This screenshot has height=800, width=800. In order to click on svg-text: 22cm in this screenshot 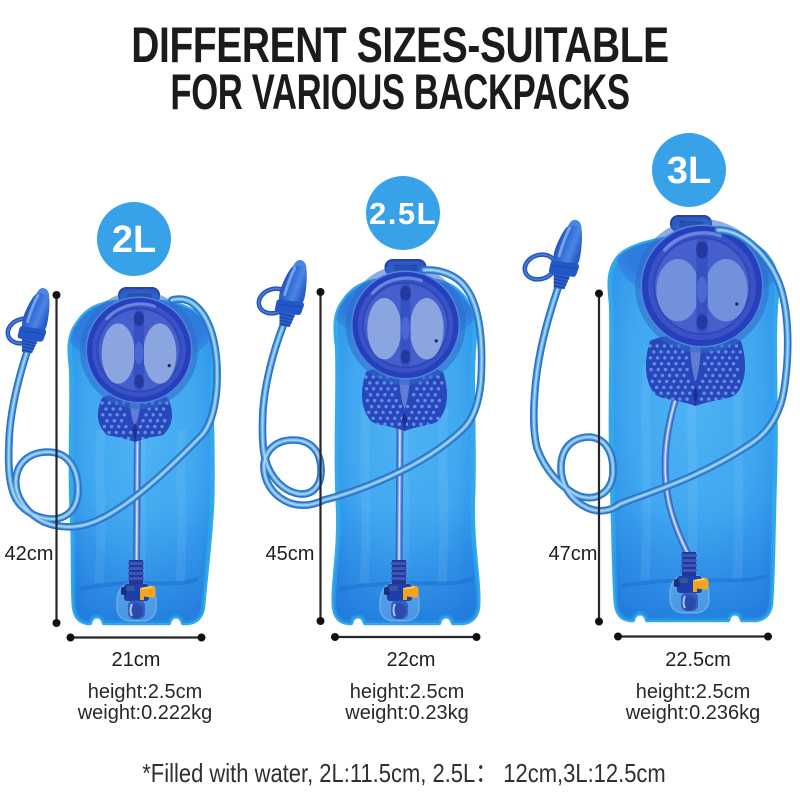, I will do `click(411, 660)`.